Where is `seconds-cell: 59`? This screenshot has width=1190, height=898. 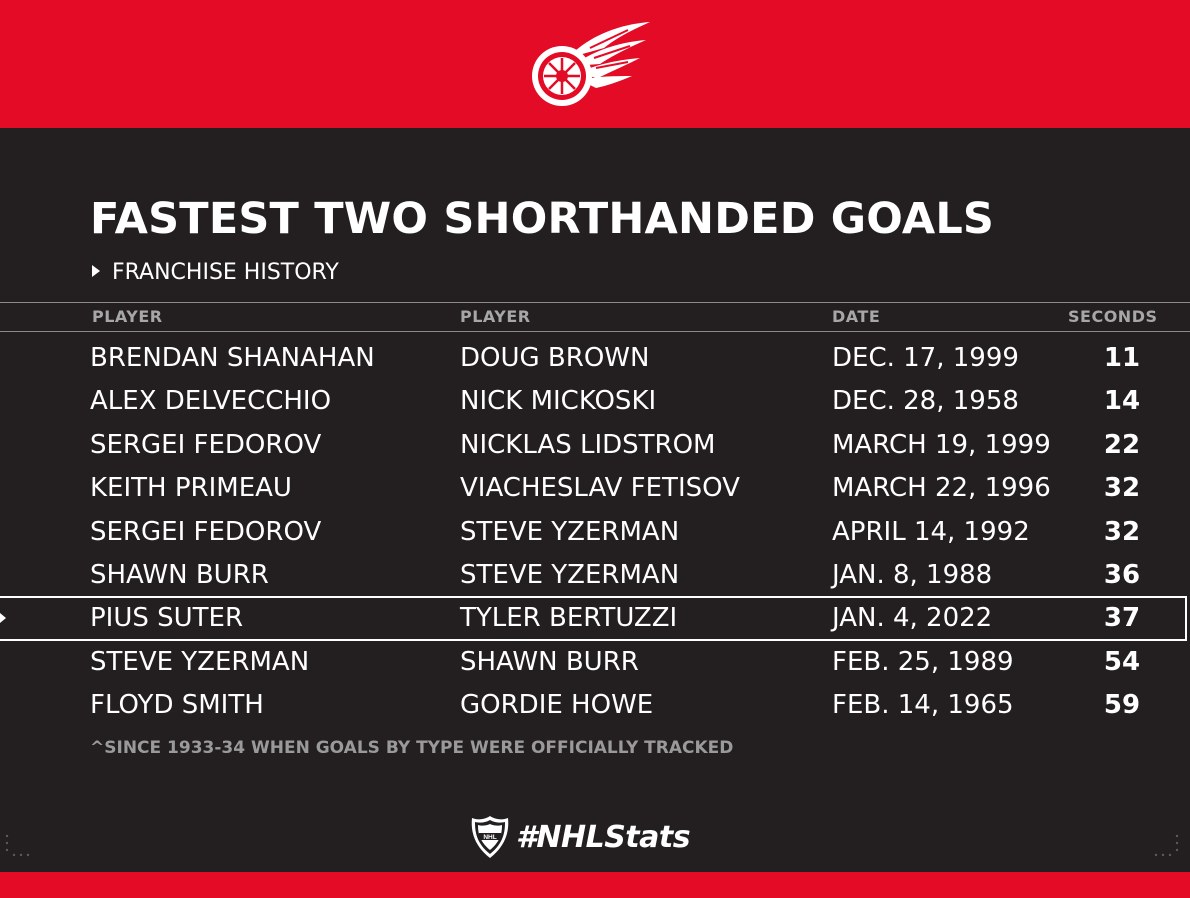
seconds-cell: 59 is located at coordinates (1122, 705).